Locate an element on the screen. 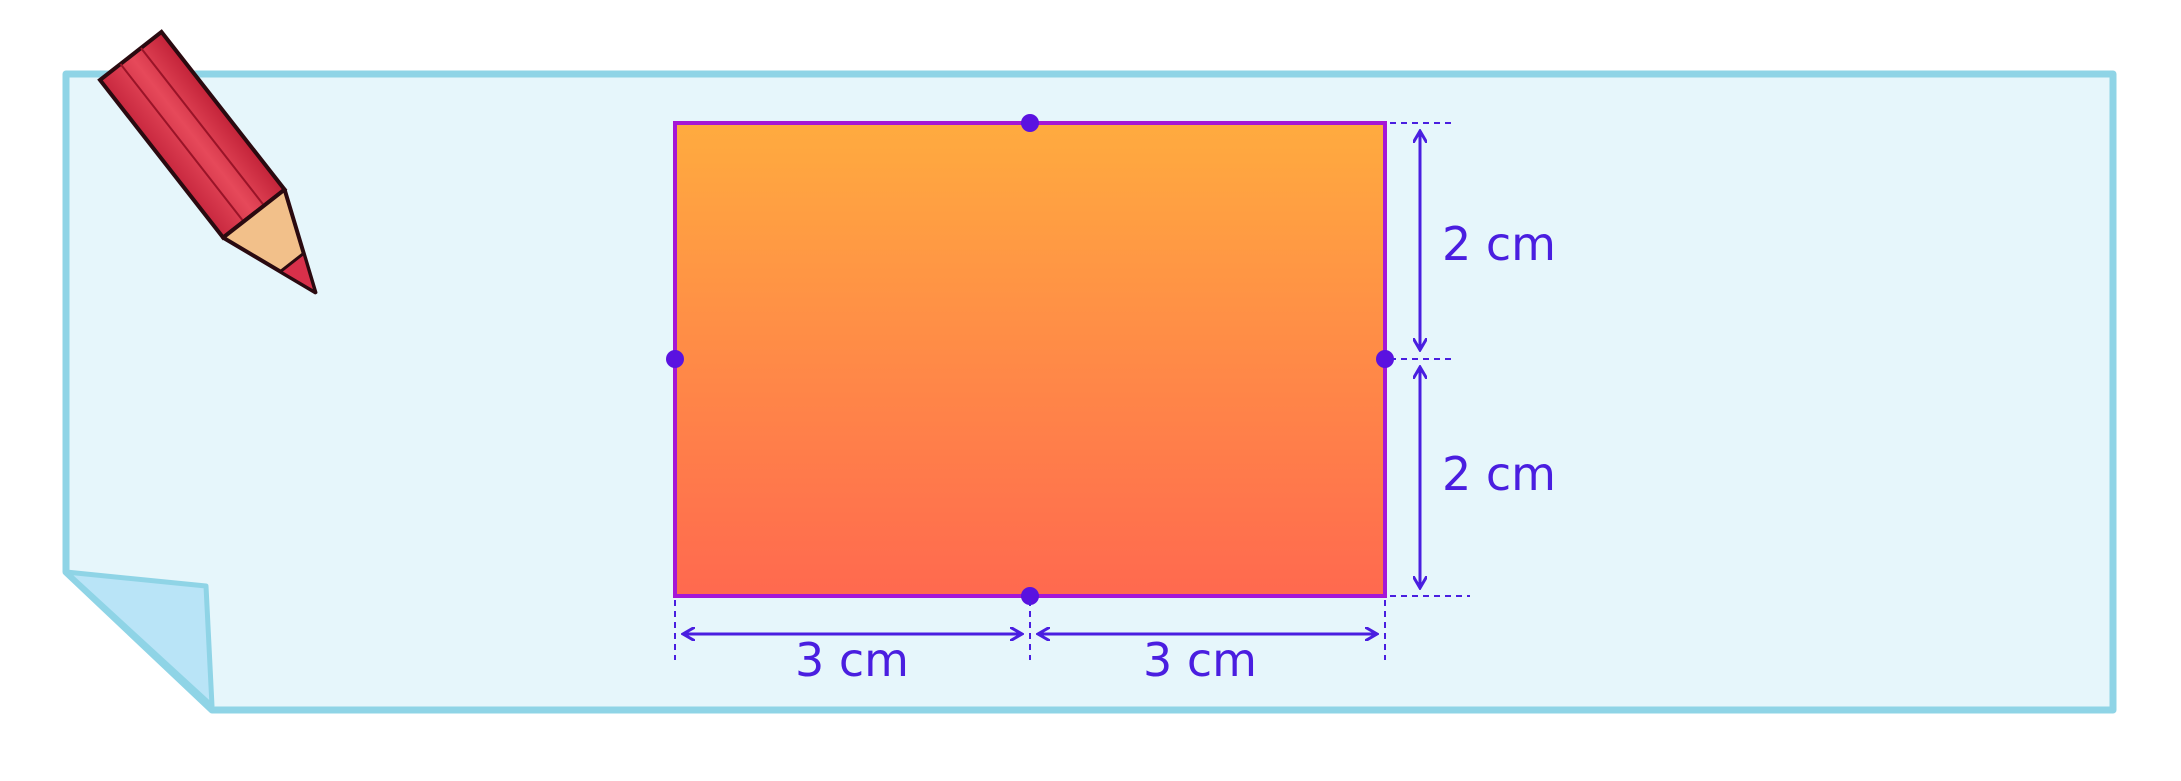 This screenshot has width=2181, height=781. midpoint-top is located at coordinates (1030, 123).